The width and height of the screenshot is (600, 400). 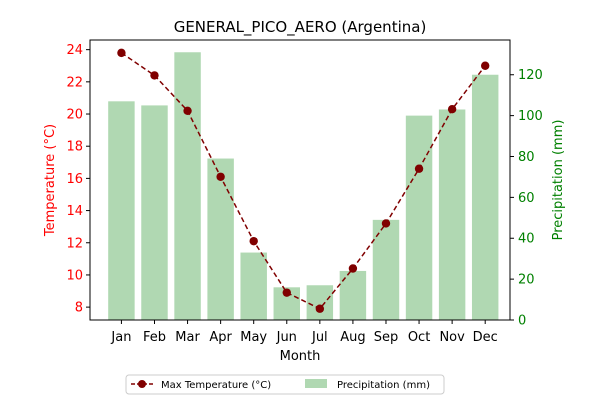 What do you see at coordinates (74, 211) in the screenshot?
I see `y-left-tick-label: 14` at bounding box center [74, 211].